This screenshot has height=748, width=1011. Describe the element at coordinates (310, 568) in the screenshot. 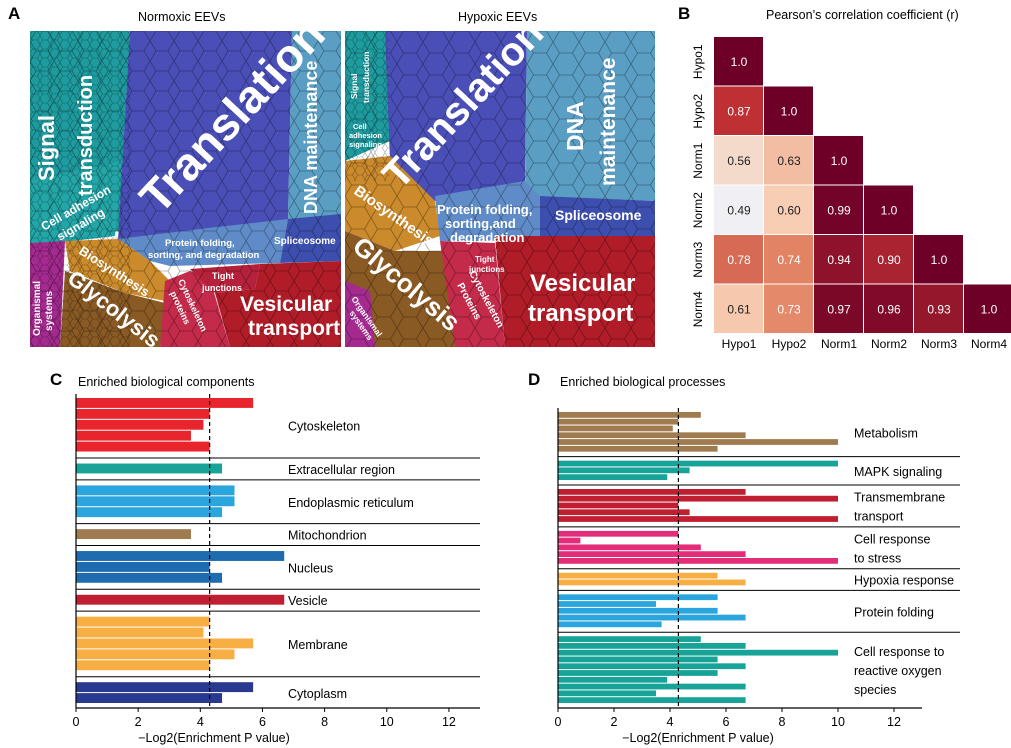

I see `category-label: Nucleus` at that location.